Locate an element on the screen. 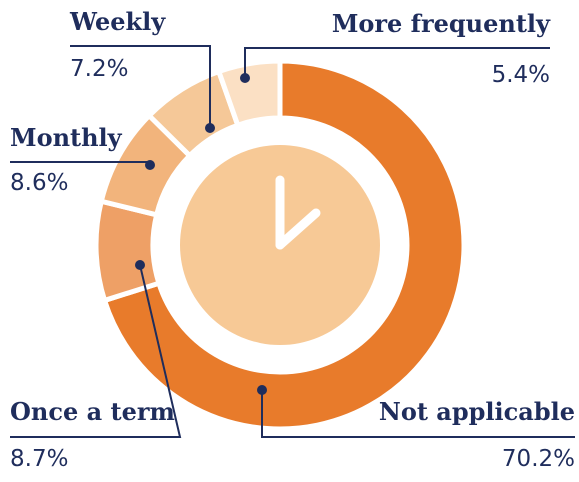 This screenshot has height=482, width=579. segment-label: Once a term is located at coordinates (92, 411).